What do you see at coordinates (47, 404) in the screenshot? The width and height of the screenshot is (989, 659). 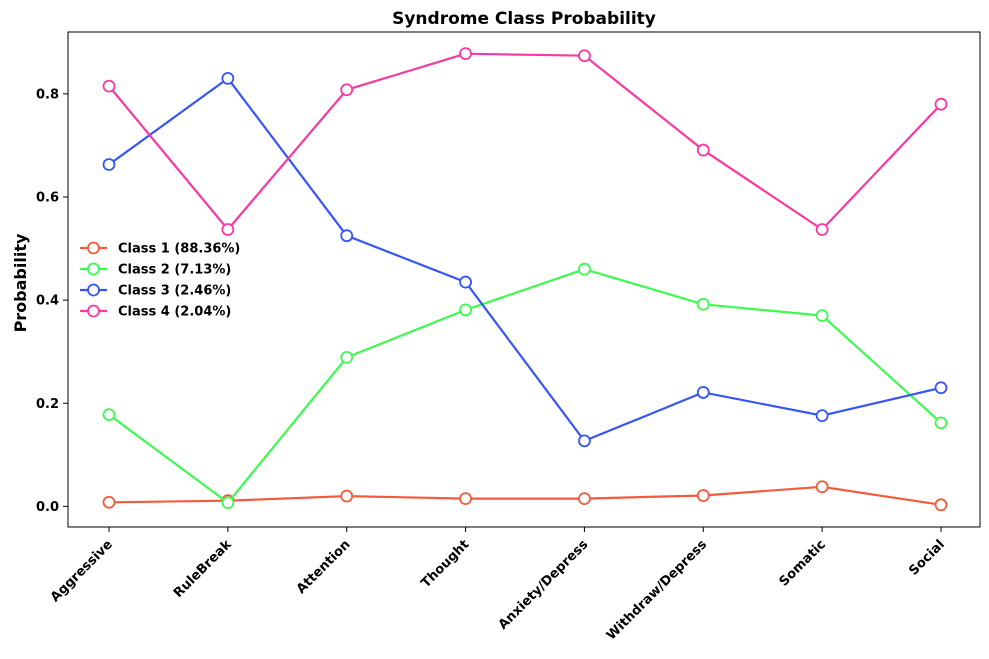 I see `y-tick-label: 0.2` at bounding box center [47, 404].